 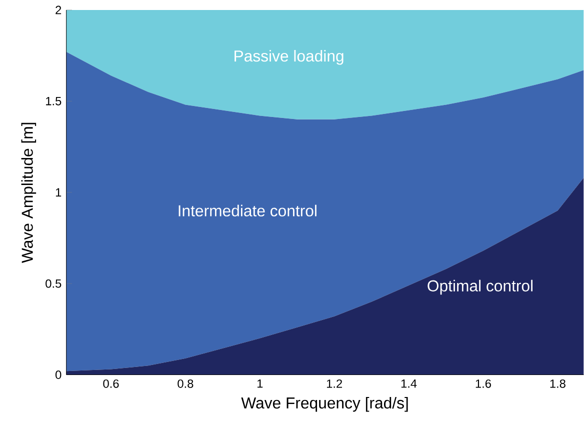 I want to click on series-label: Intermediate control, so click(x=247, y=210).